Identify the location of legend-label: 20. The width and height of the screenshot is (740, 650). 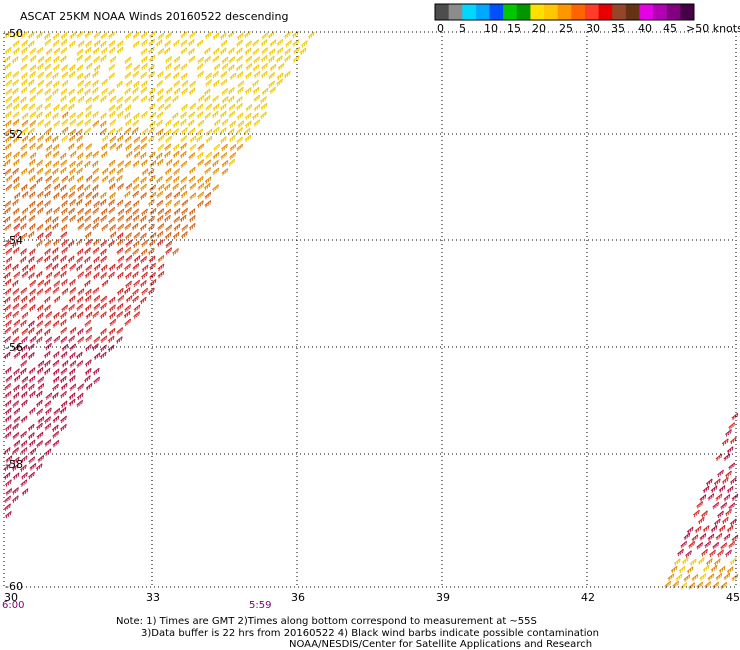
(539, 28).